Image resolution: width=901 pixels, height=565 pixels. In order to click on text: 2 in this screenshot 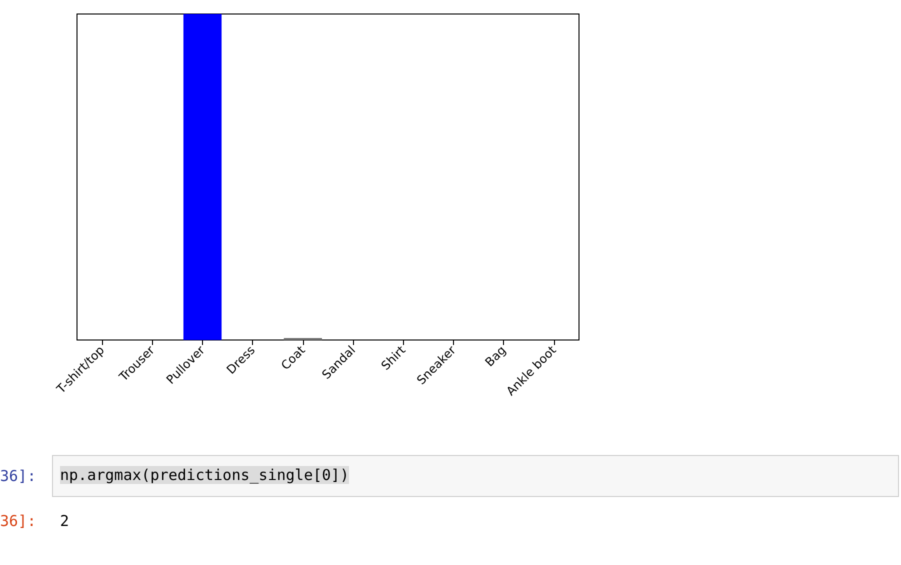, I will do `click(65, 521)`.